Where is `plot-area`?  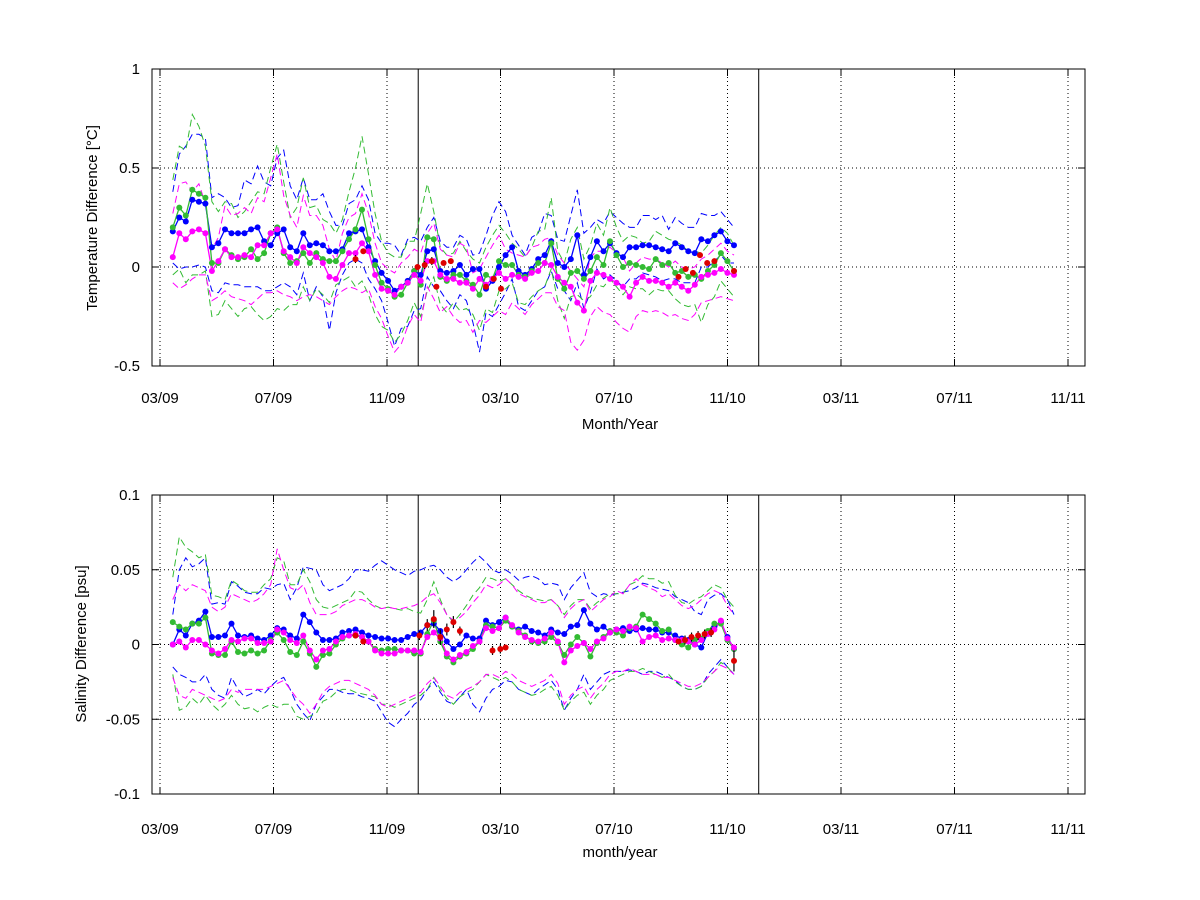 plot-area is located at coordinates (453, 233).